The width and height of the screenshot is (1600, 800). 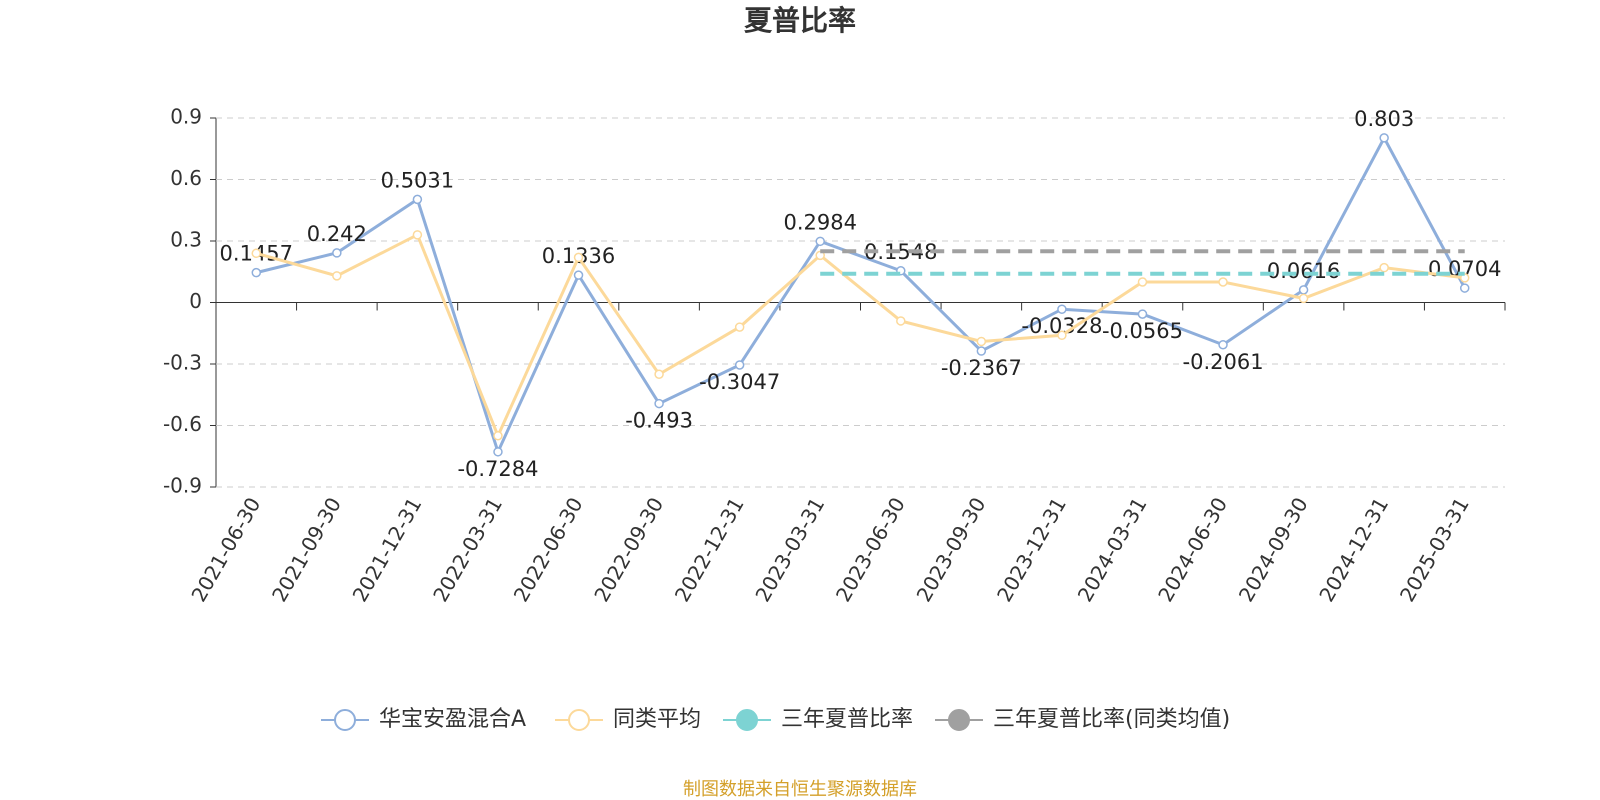 I want to click on x-tick-label: 2021-06-30, so click(x=225, y=549).